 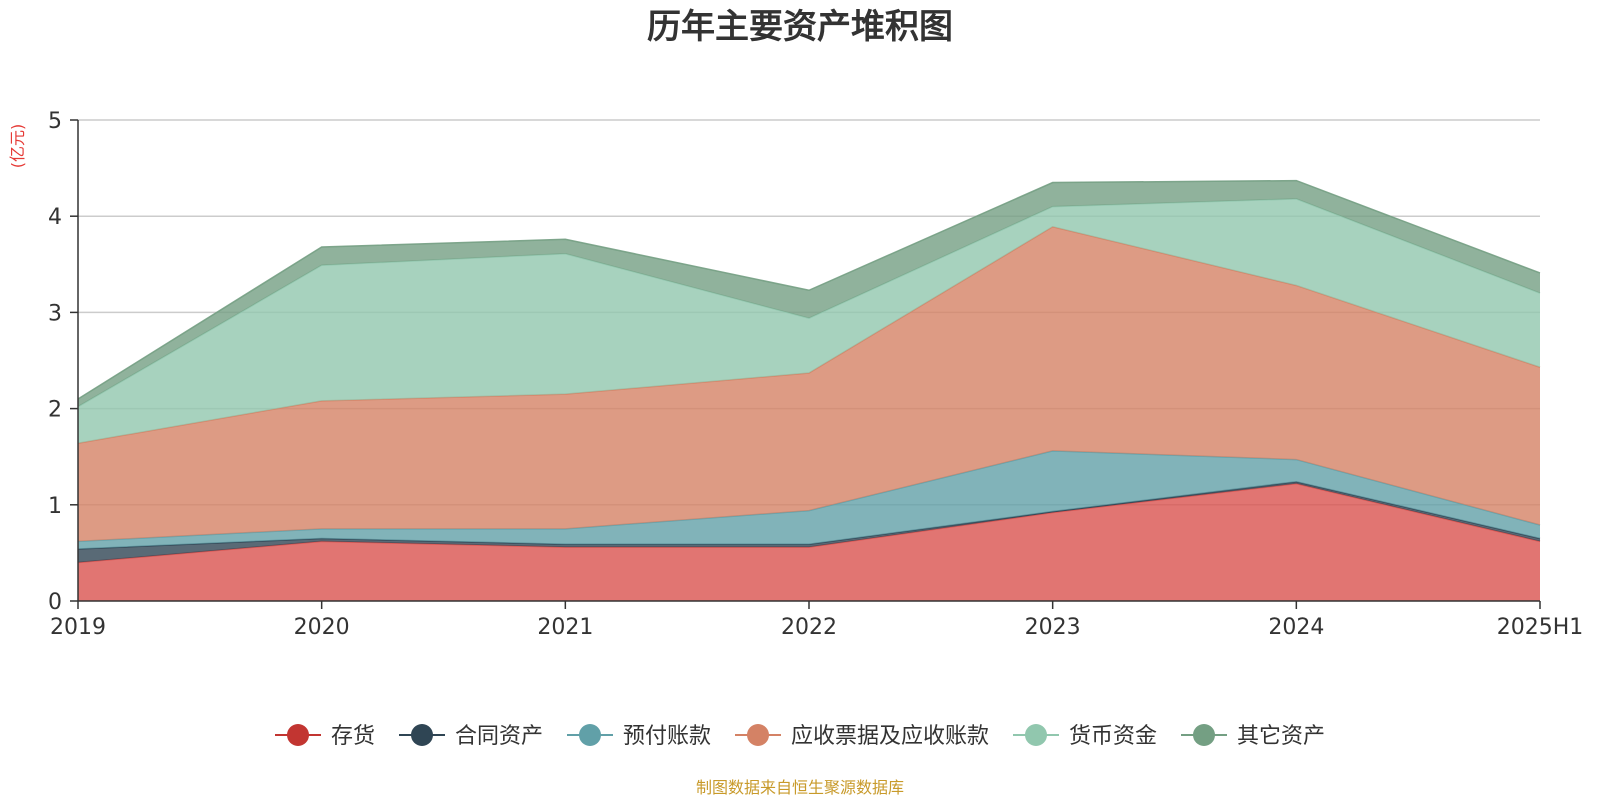 I want to click on legend-label: 存货, so click(x=353, y=736).